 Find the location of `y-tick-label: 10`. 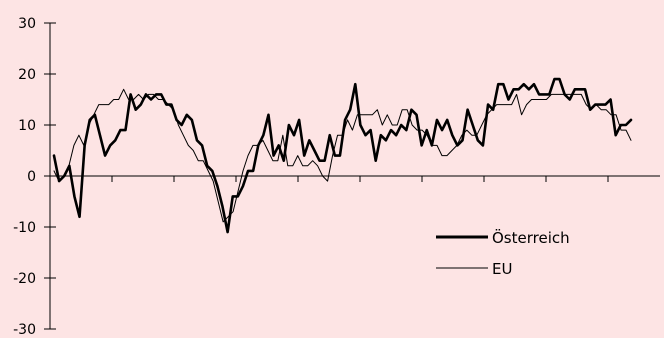

y-tick-label: 10 is located at coordinates (27, 126).